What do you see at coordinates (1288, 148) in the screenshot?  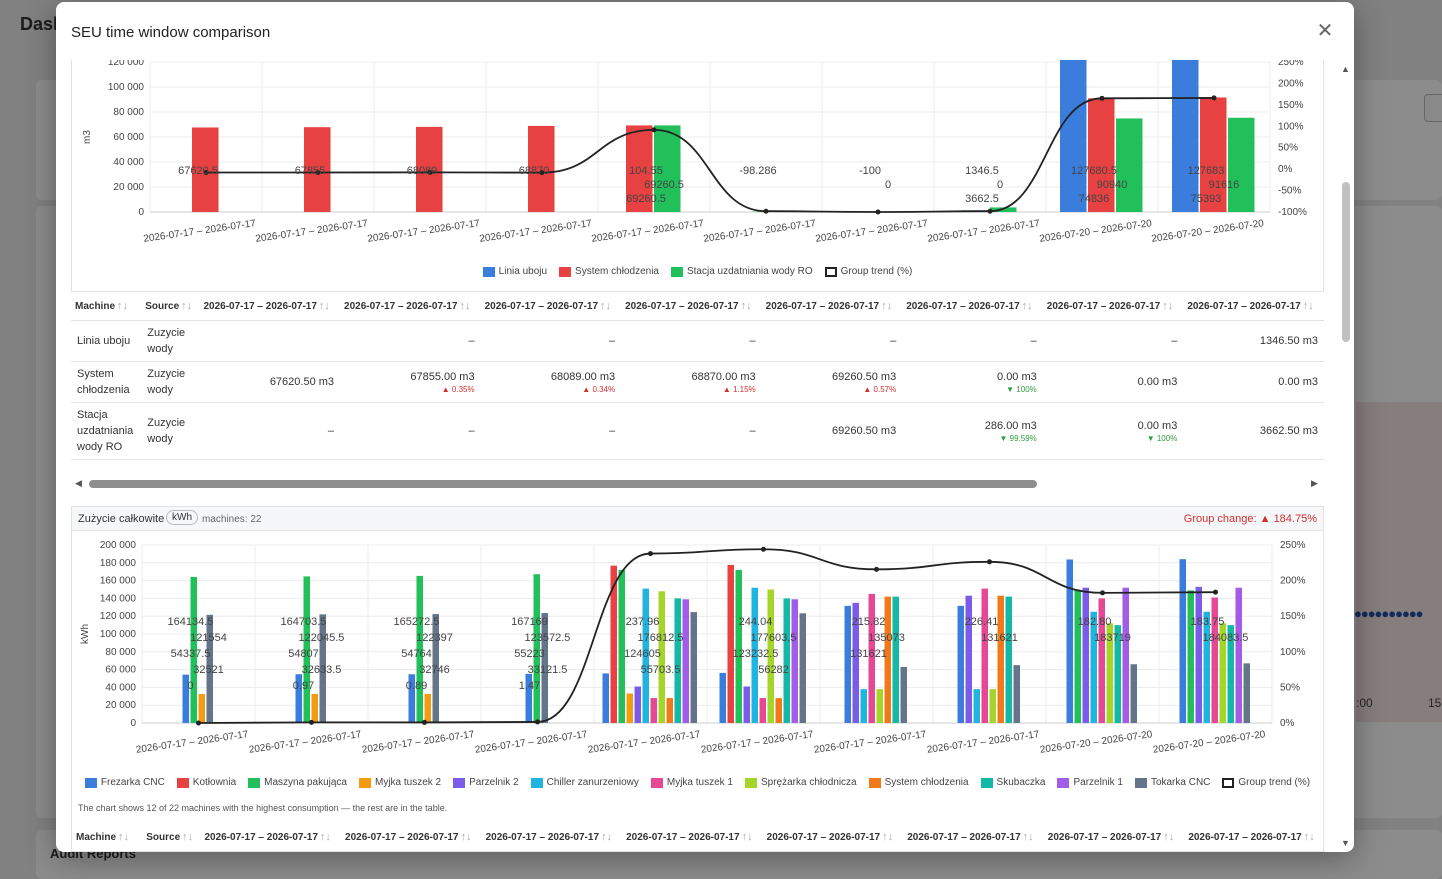 I see `y2-tick-label: 50%` at bounding box center [1288, 148].